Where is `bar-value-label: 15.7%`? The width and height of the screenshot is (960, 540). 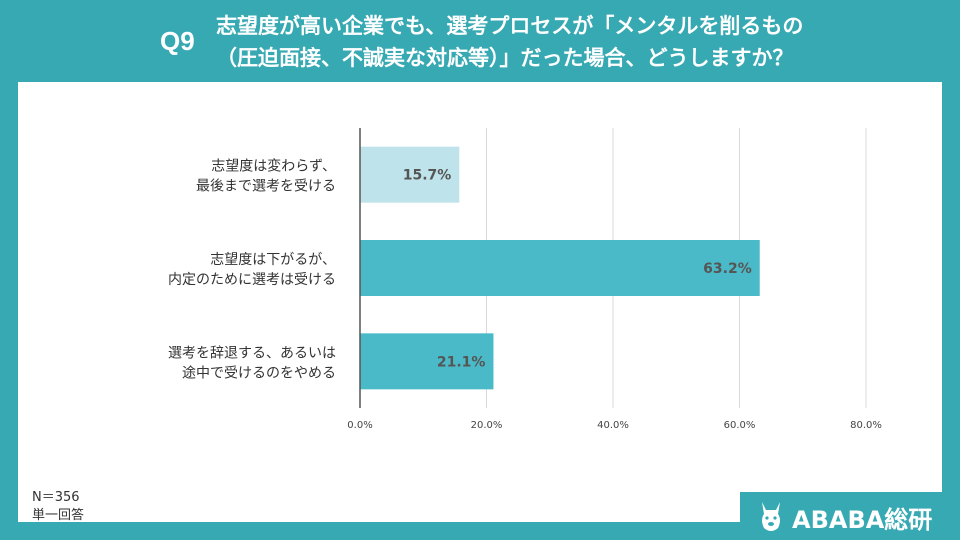
bar-value-label: 15.7% is located at coordinates (427, 176).